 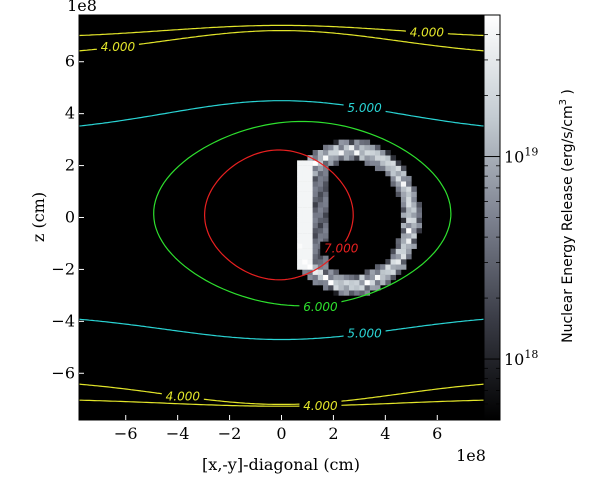 What do you see at coordinates (183, 397) in the screenshot?
I see `contour-label: 4.000` at bounding box center [183, 397].